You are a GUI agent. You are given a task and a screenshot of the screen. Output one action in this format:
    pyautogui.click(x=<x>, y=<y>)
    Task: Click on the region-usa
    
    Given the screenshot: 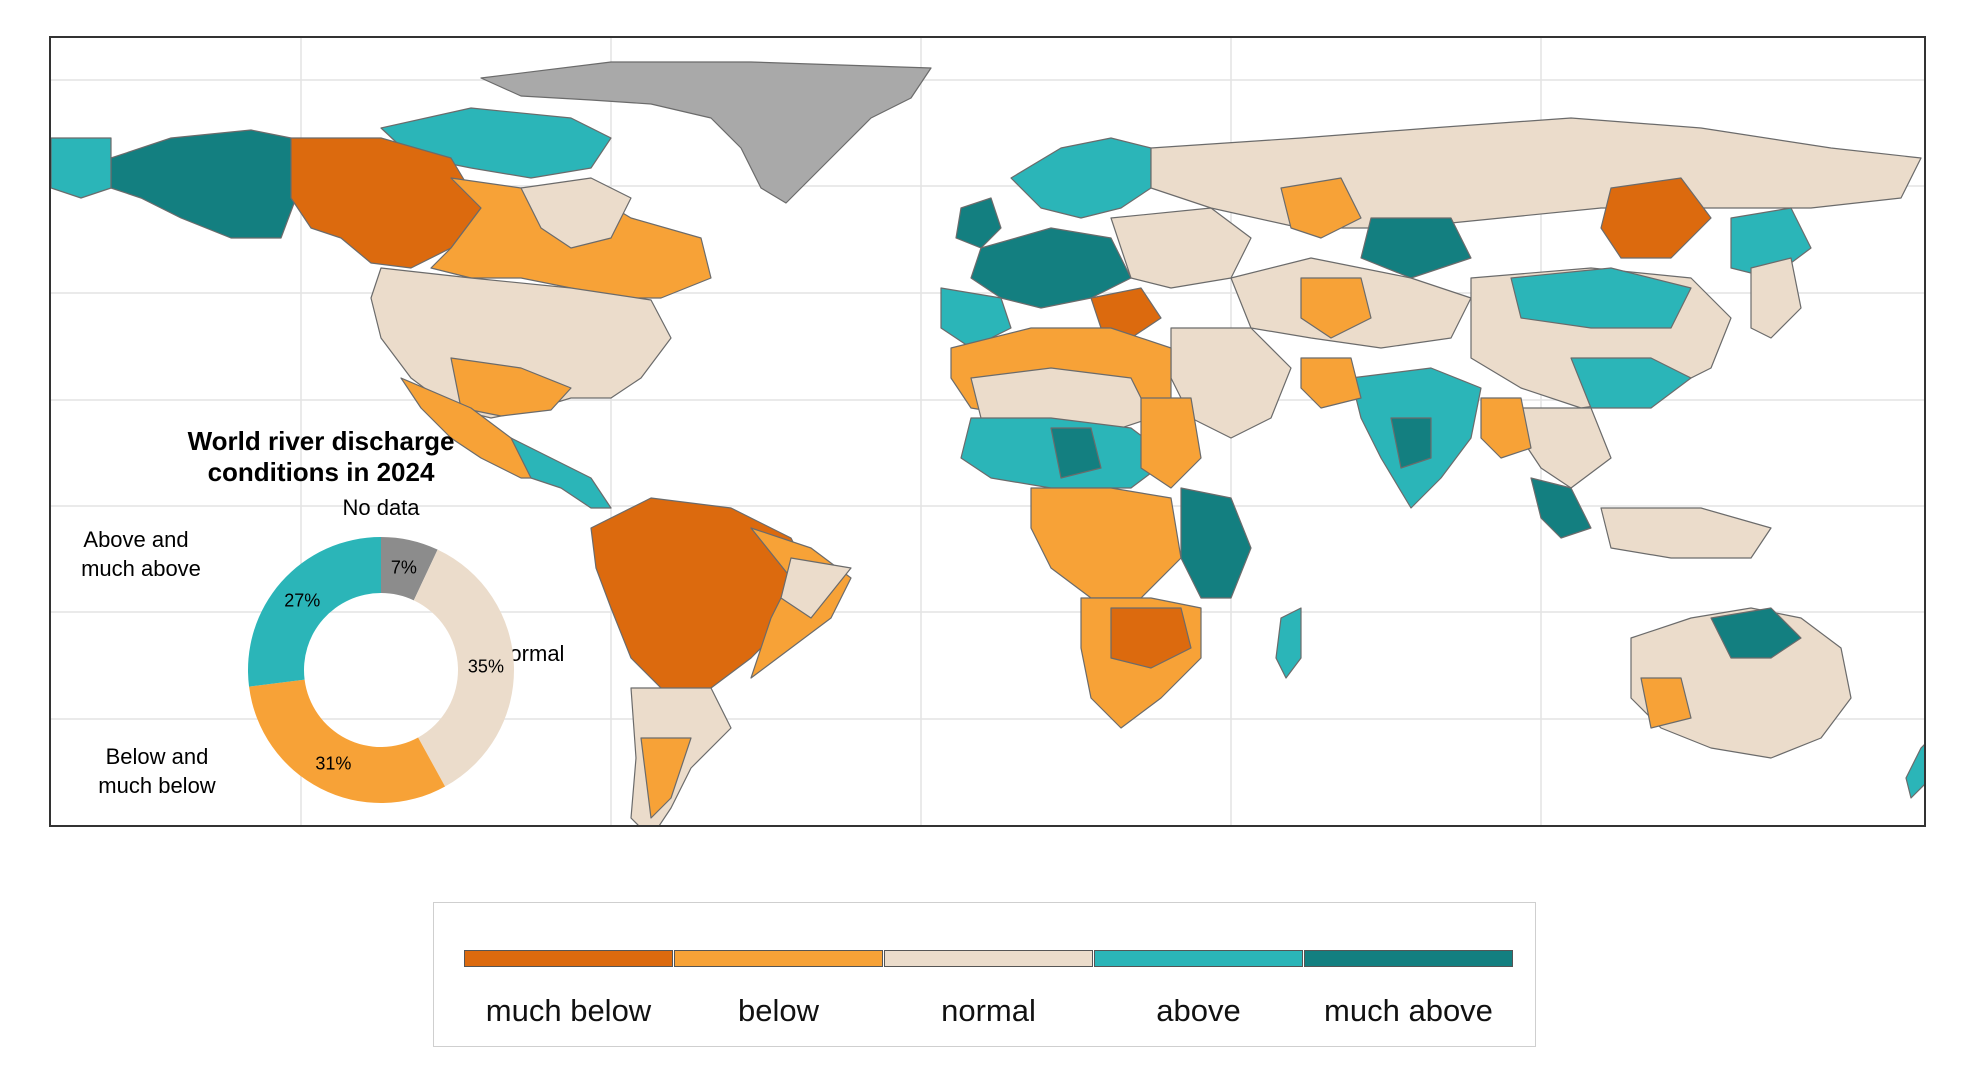 What is the action you would take?
    pyautogui.click(x=521, y=343)
    